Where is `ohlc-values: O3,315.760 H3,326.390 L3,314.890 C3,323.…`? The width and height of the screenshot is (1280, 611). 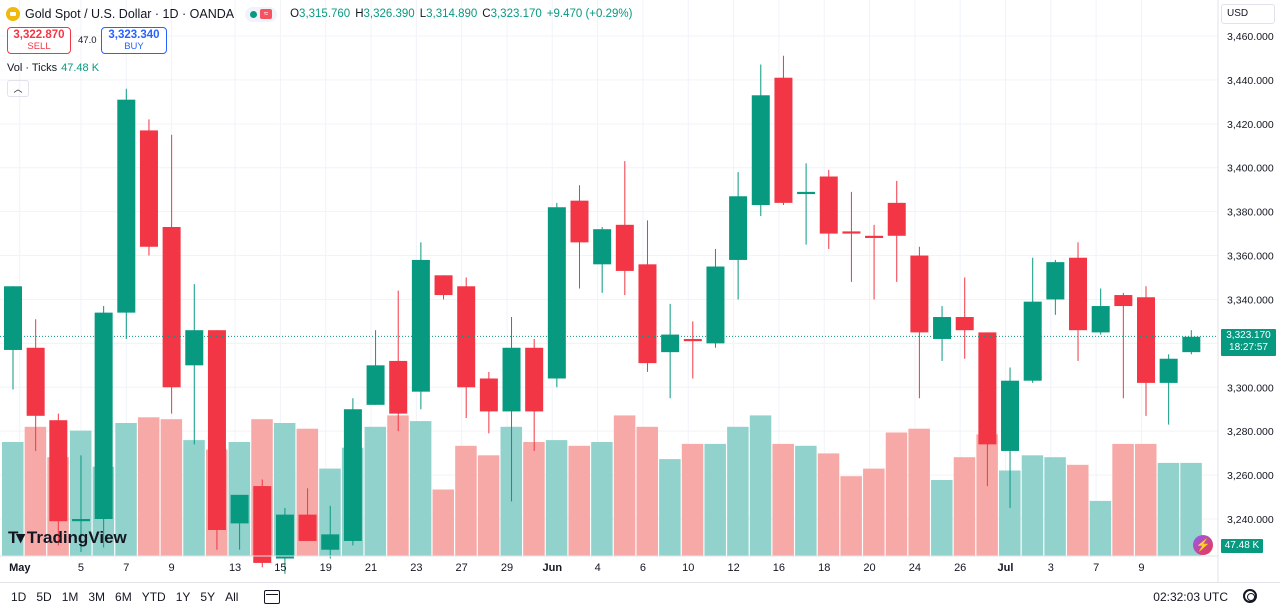
ohlc-values: O3,315.760 H3,326.390 L3,314.890 C3,323.… is located at coordinates (461, 14).